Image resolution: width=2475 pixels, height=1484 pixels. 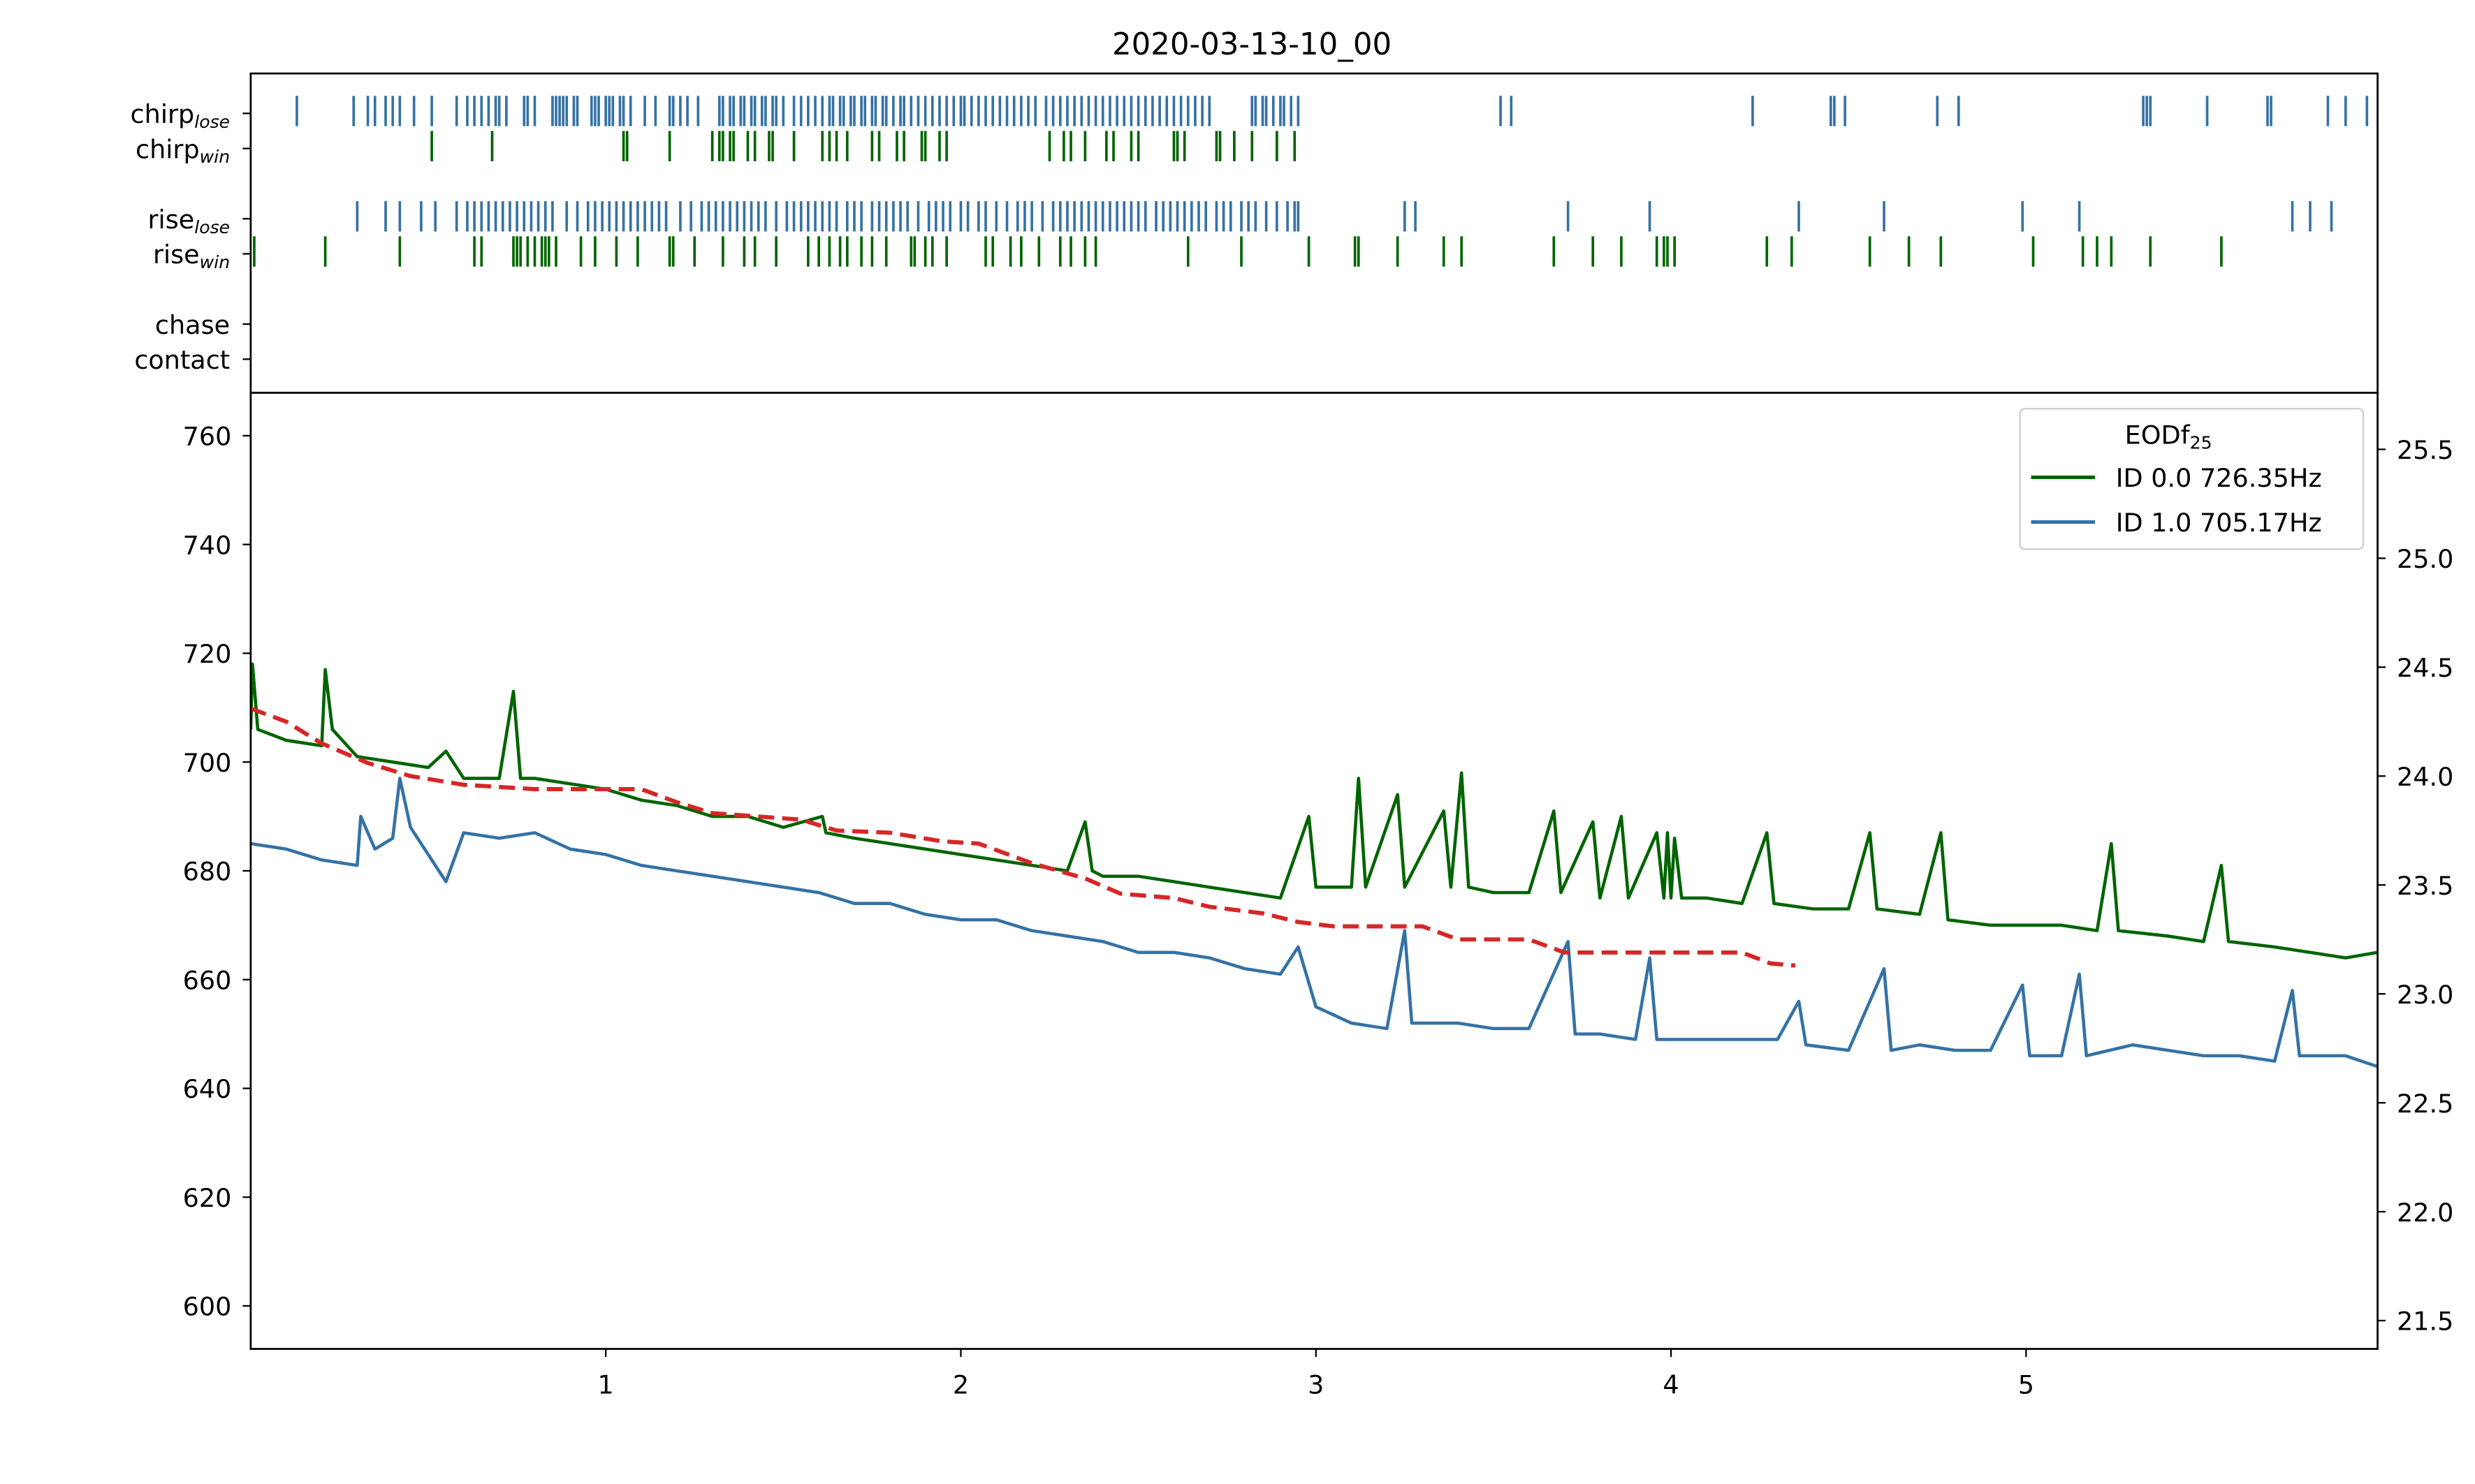 I want to click on y2-tick-label: 22.5, so click(x=2425, y=1104).